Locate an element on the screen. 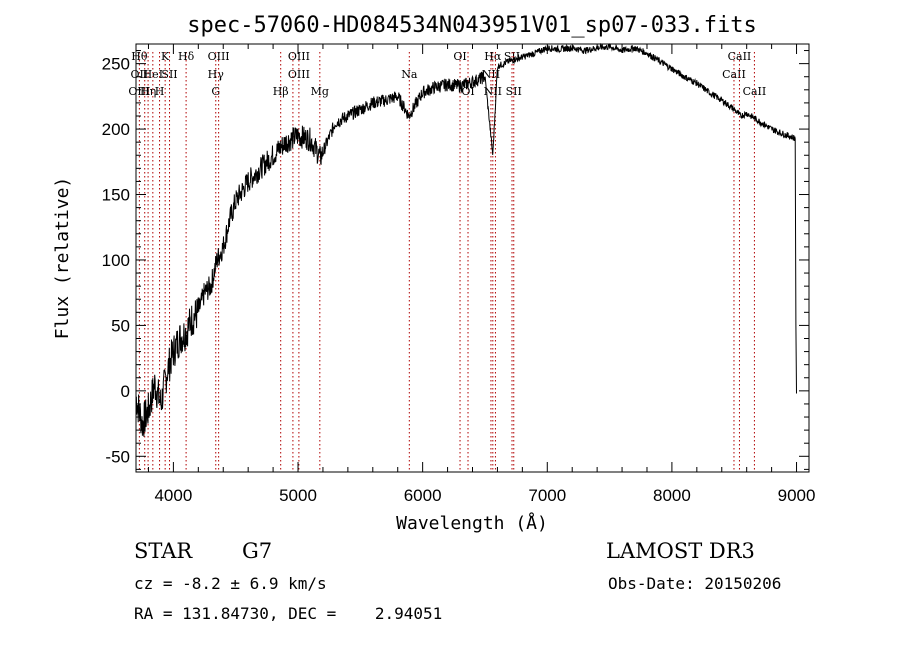  x-tick-label: 5000 is located at coordinates (298, 495).